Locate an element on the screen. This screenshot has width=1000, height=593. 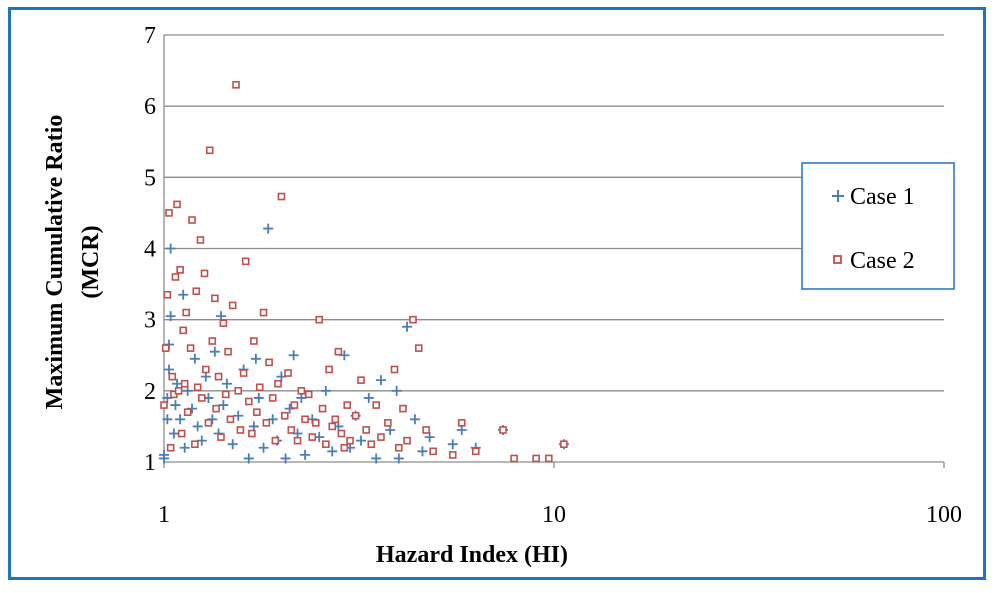
legend-label-case-2: Case 2 is located at coordinates (882, 261).